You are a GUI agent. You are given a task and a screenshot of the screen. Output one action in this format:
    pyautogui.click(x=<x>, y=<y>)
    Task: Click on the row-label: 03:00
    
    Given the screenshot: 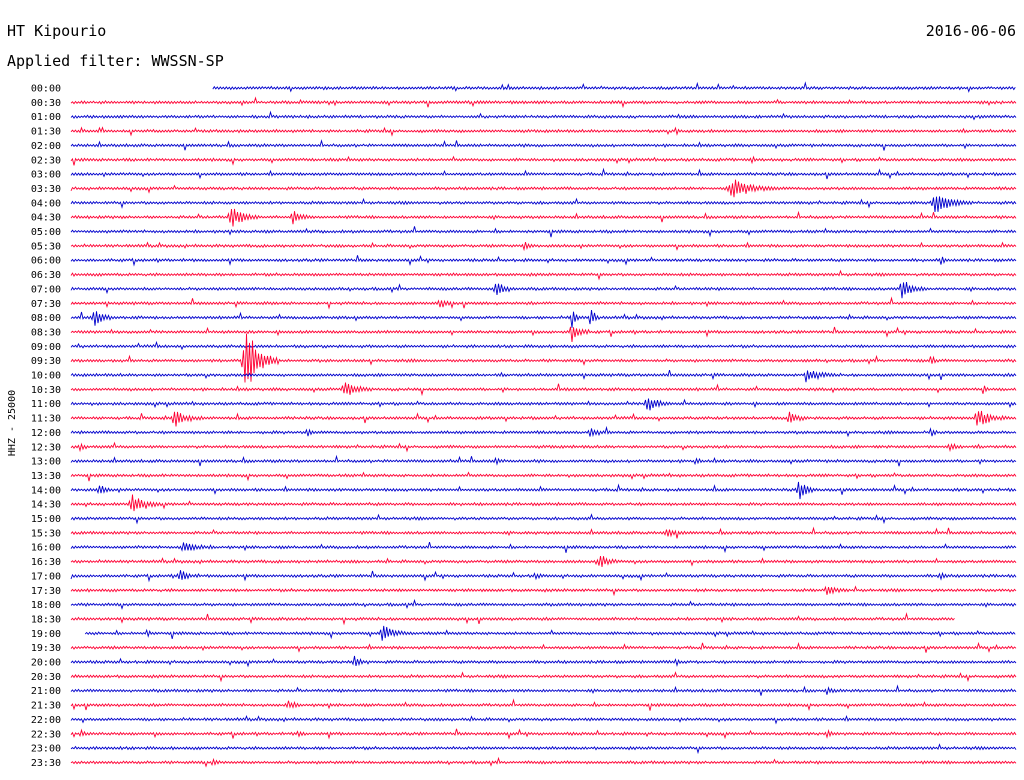 What is the action you would take?
    pyautogui.click(x=46, y=175)
    